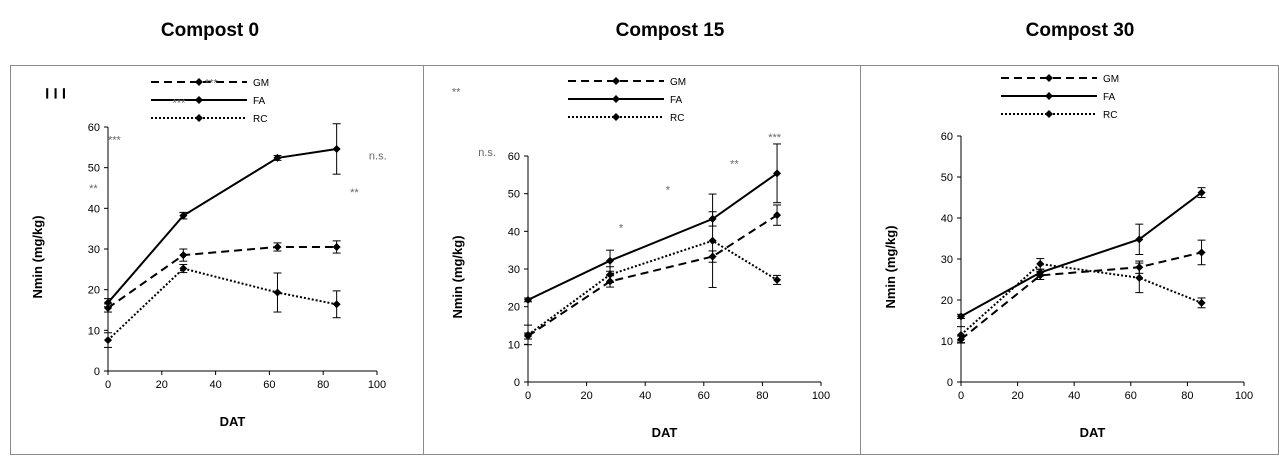  I want to click on chart-title-compost-15: Compost 15, so click(670, 30).